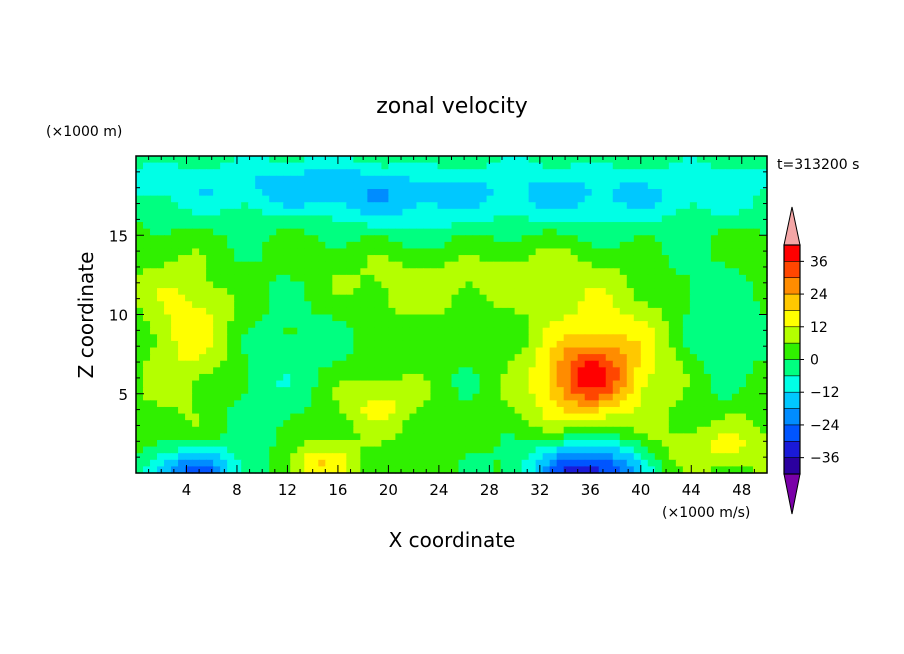  What do you see at coordinates (792, 466) in the screenshot?
I see `colorbar-bin` at bounding box center [792, 466].